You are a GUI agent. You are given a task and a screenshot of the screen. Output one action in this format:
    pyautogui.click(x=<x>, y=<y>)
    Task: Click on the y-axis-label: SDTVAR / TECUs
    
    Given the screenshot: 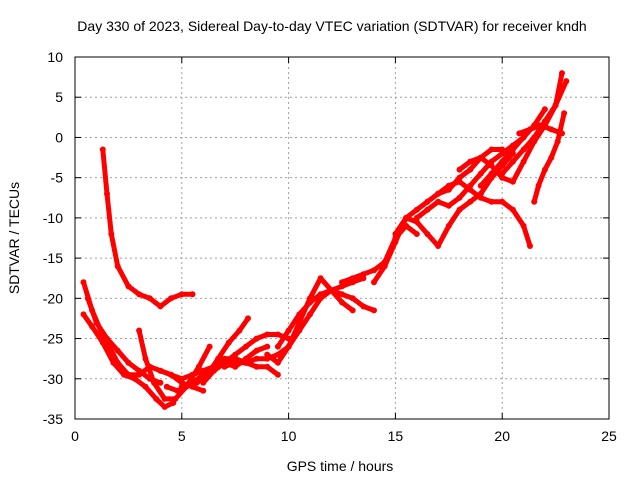 What is the action you would take?
    pyautogui.click(x=14, y=238)
    